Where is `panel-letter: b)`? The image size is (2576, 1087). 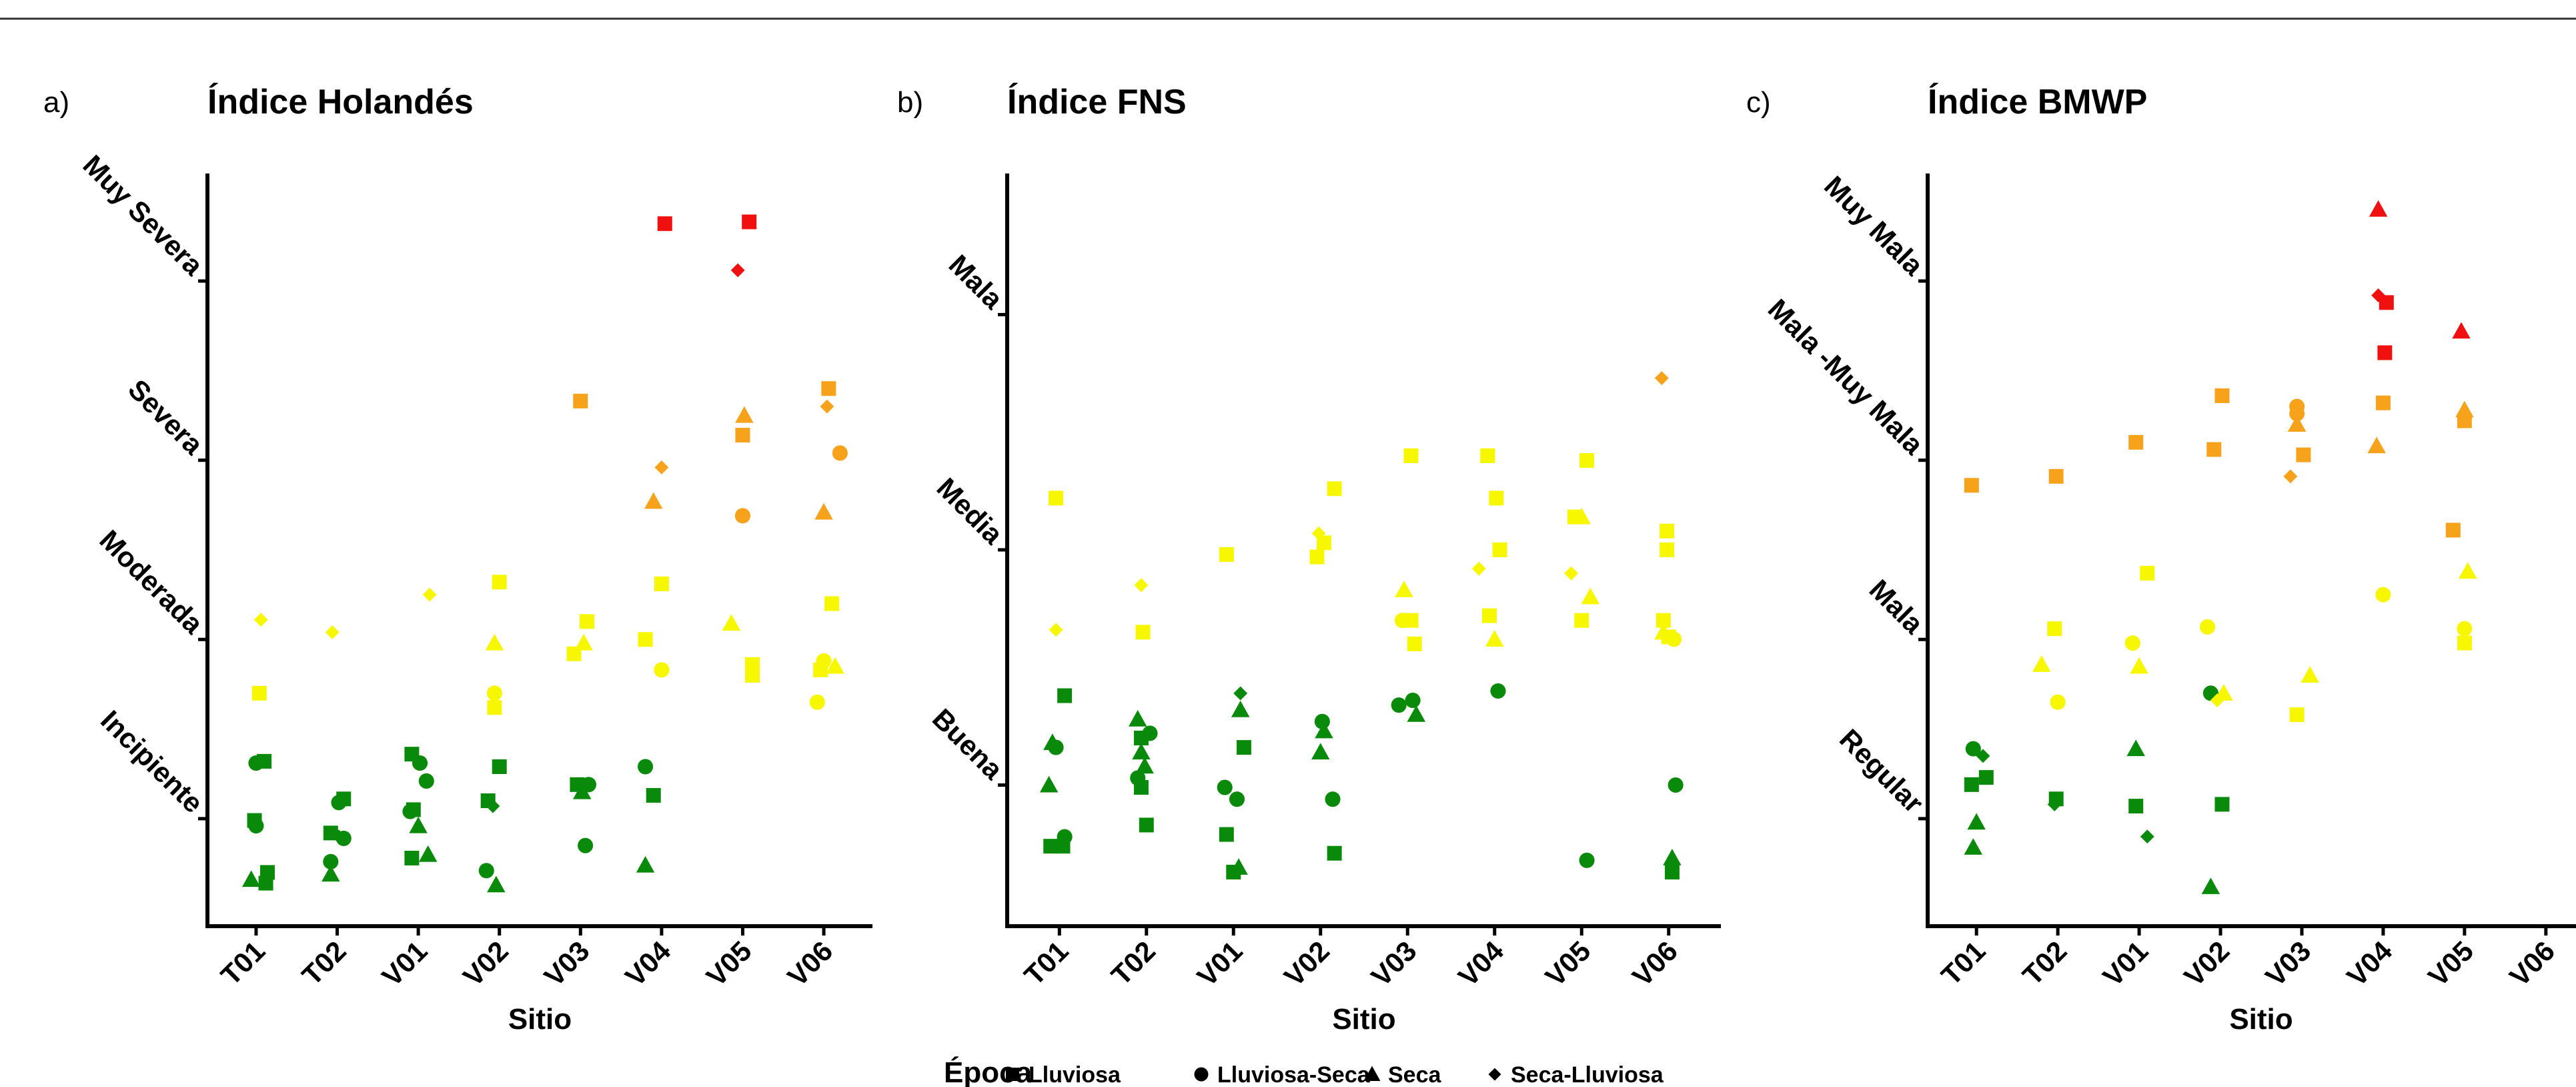 panel-letter: b) is located at coordinates (910, 102).